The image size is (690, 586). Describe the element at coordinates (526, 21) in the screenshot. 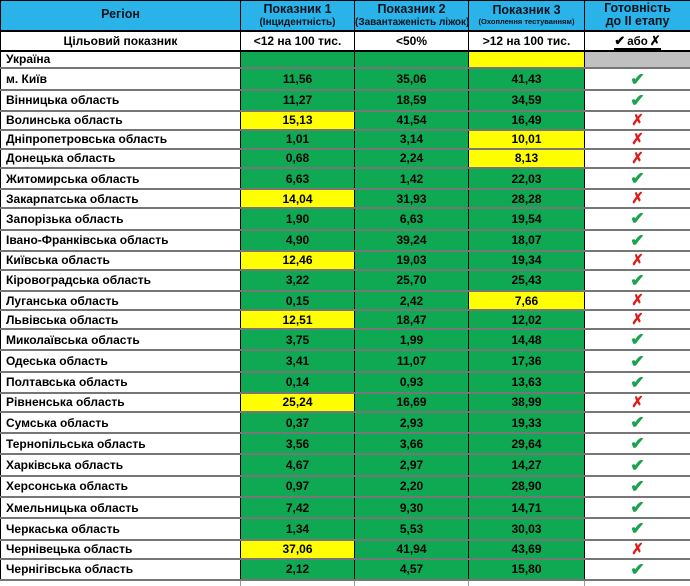

I see `column-header-subtitle: (Охоплення тестуванням)` at that location.